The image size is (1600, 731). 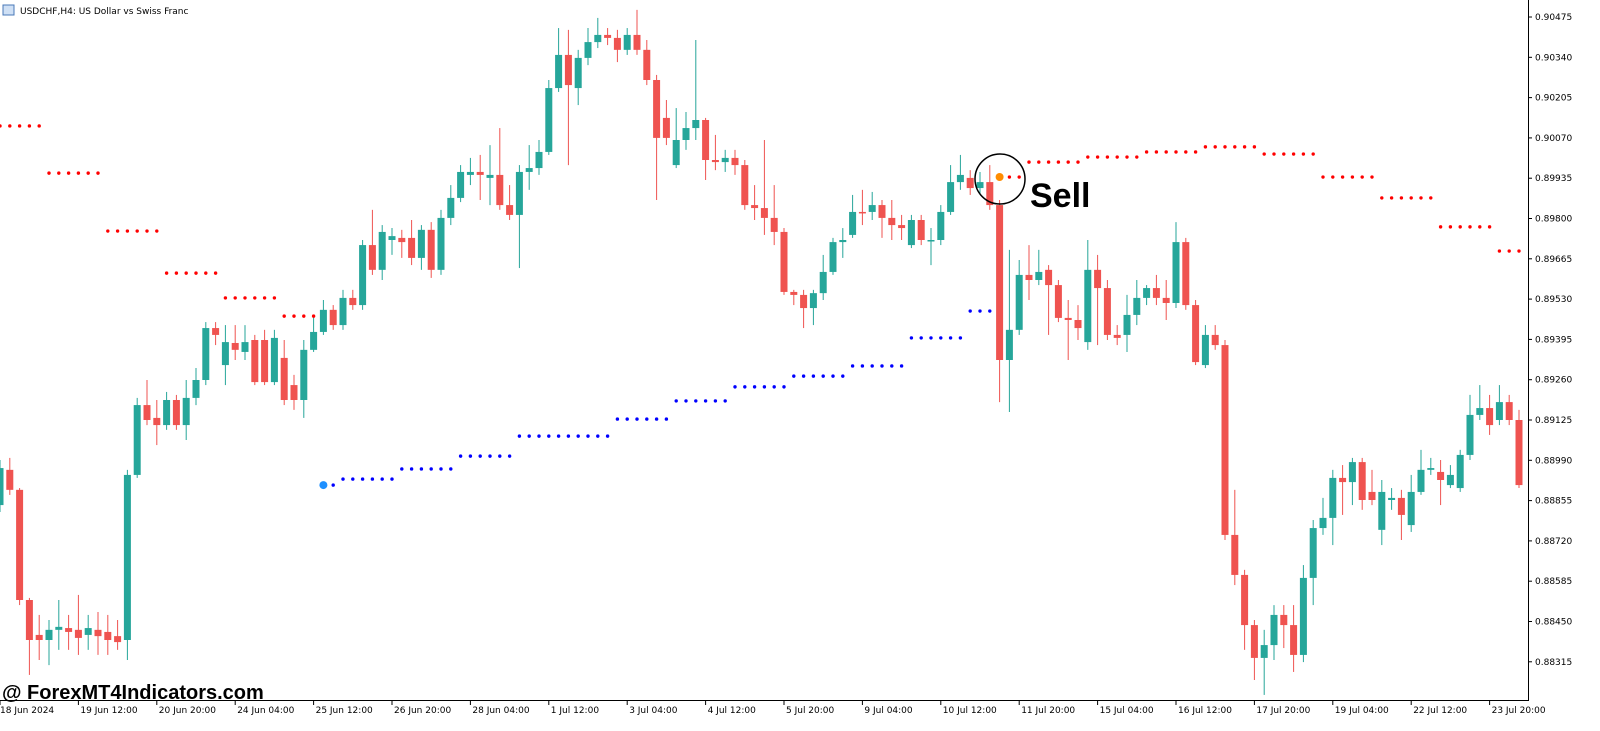 What do you see at coordinates (1553, 542) in the screenshot?
I see `y-tick-label: 0.88720` at bounding box center [1553, 542].